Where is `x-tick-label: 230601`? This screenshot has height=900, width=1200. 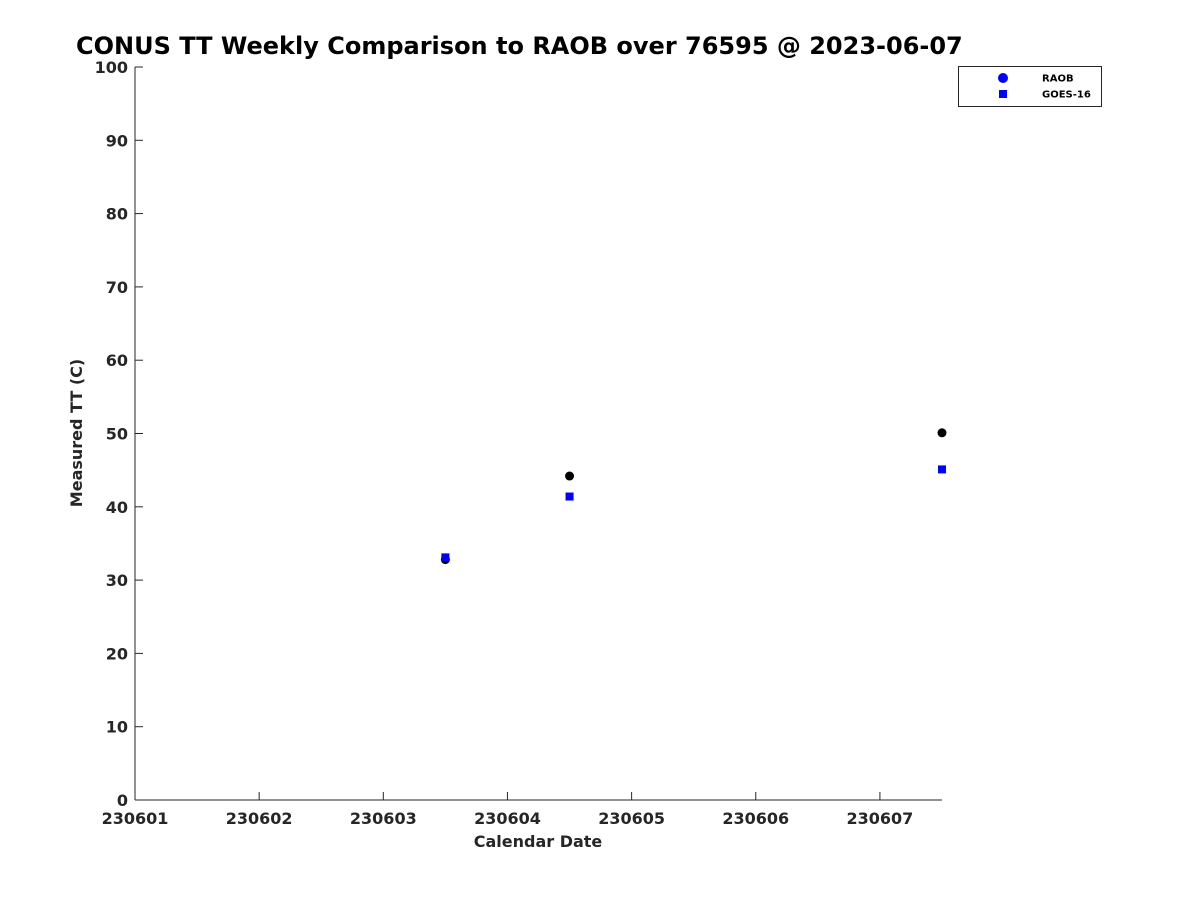 x-tick-label: 230601 is located at coordinates (135, 818).